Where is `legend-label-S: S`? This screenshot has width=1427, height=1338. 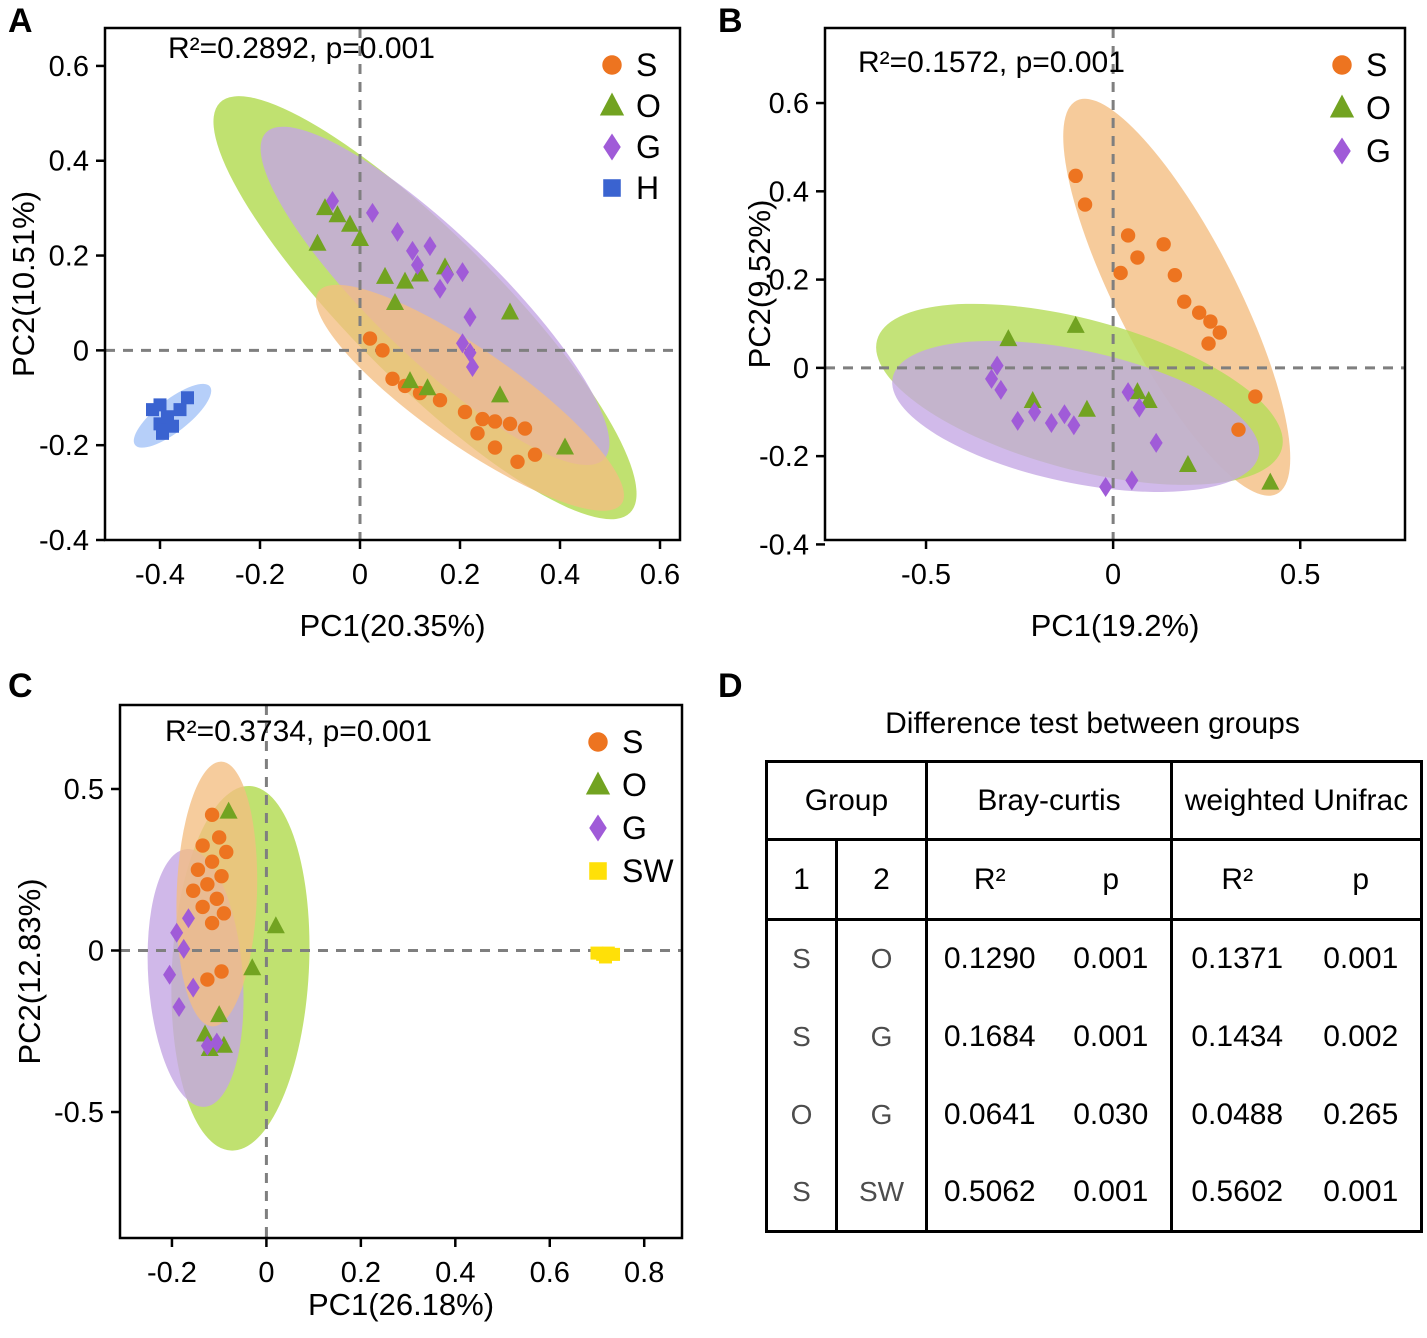 legend-label-S: S is located at coordinates (646, 65).